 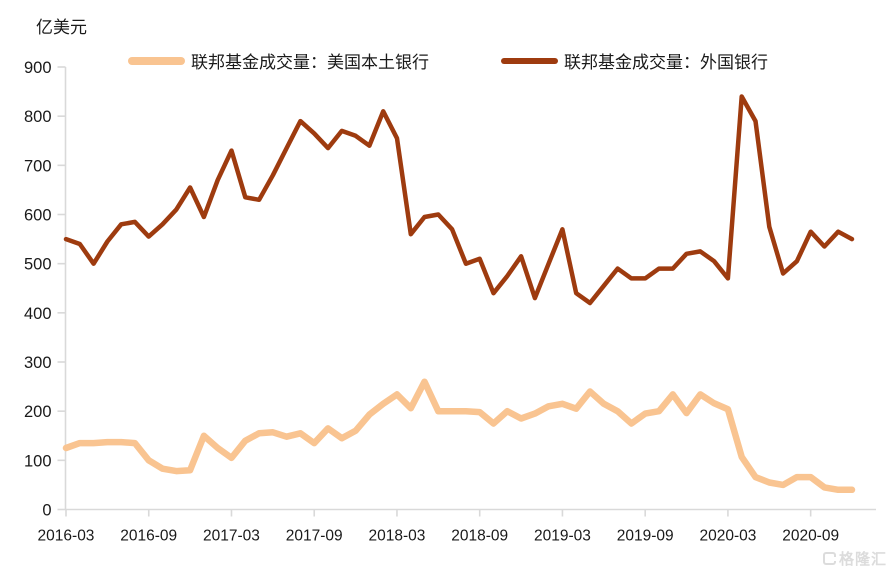 I want to click on watermark-text: 格隆汇, so click(x=862, y=559).